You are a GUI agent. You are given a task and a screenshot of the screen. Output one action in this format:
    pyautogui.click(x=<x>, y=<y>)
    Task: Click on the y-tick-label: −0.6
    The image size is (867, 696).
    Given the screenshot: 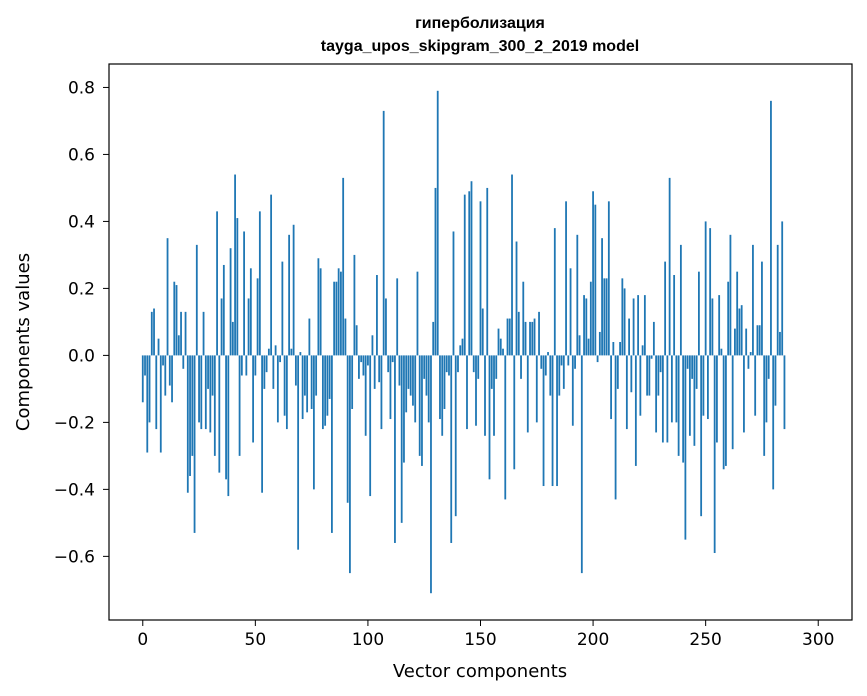 What is the action you would take?
    pyautogui.click(x=74, y=557)
    